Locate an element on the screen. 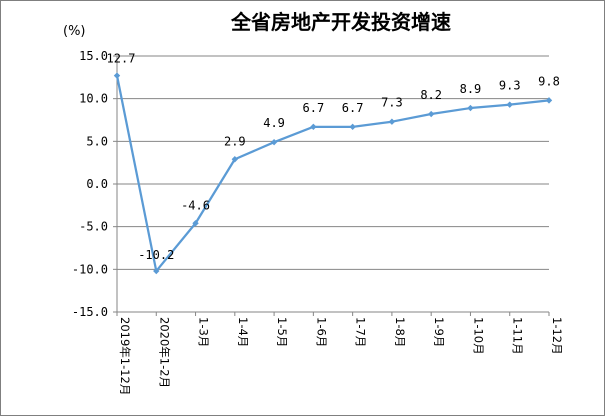 The width and height of the screenshot is (605, 417). data-label: 7.3 is located at coordinates (392, 103).